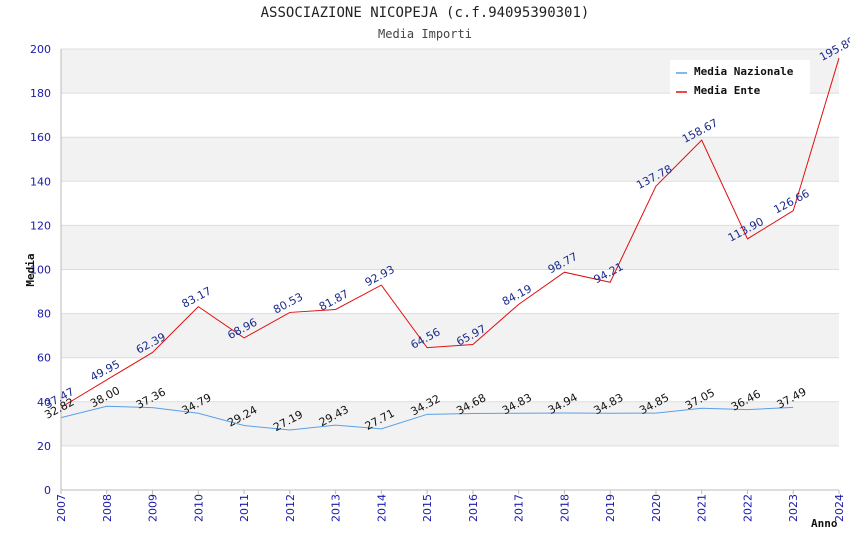 The height and width of the screenshot is (550, 850). Describe the element at coordinates (288, 303) in the screenshot. I see `data-label: 80.53` at that location.